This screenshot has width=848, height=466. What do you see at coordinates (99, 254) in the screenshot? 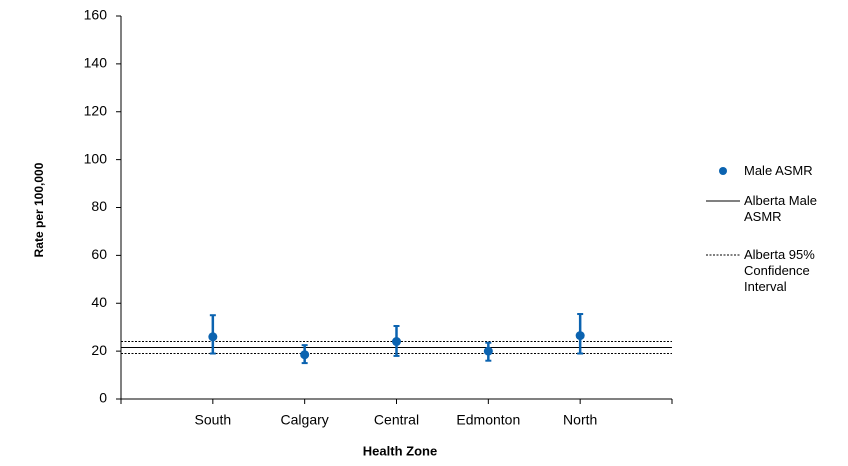
I see `y-tick-label: 60` at bounding box center [99, 254].